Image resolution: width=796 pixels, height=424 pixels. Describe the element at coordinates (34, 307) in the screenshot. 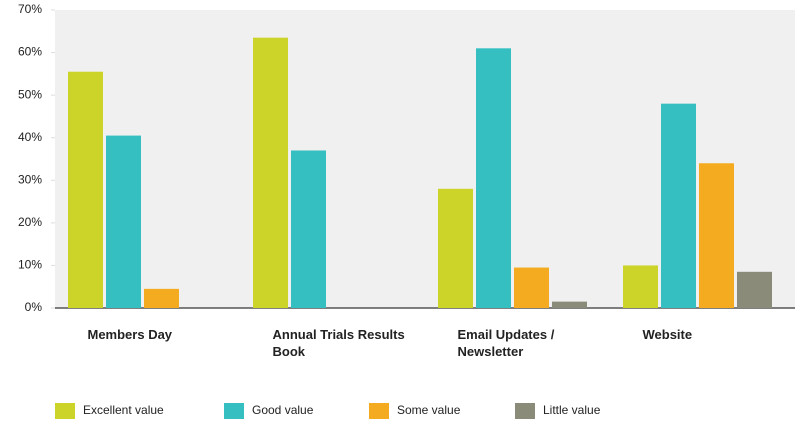

I see `y-tick-label: 0%` at that location.